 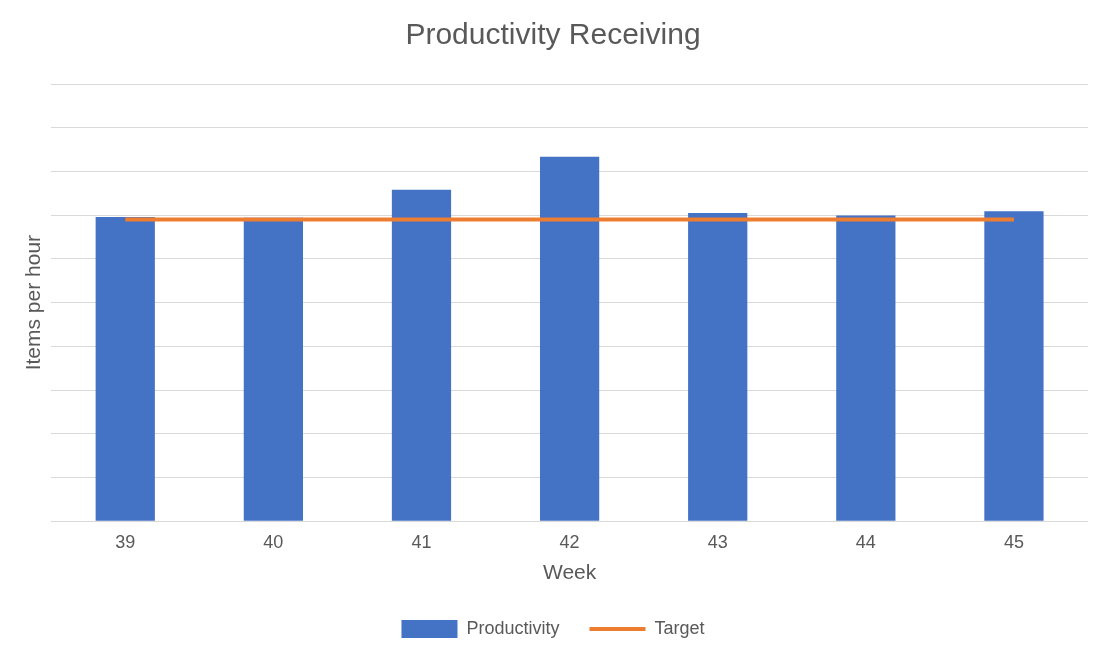 I want to click on x-tick-label: 45, so click(x=1013, y=541).